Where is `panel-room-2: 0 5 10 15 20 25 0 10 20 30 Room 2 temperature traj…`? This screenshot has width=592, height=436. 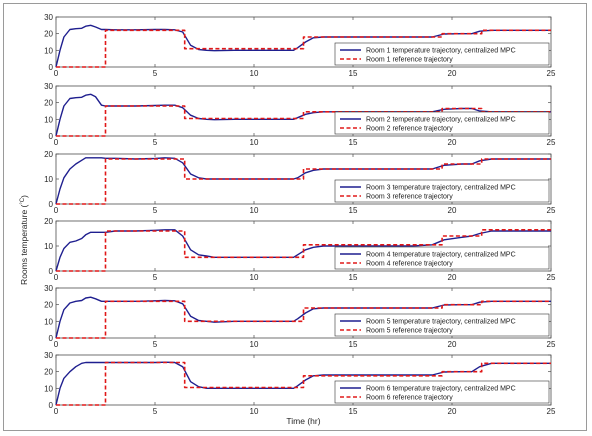 panel-room-2: 0 5 10 15 20 25 0 10 20 30 Room 2 temperature traj… is located at coordinates (300, 114).